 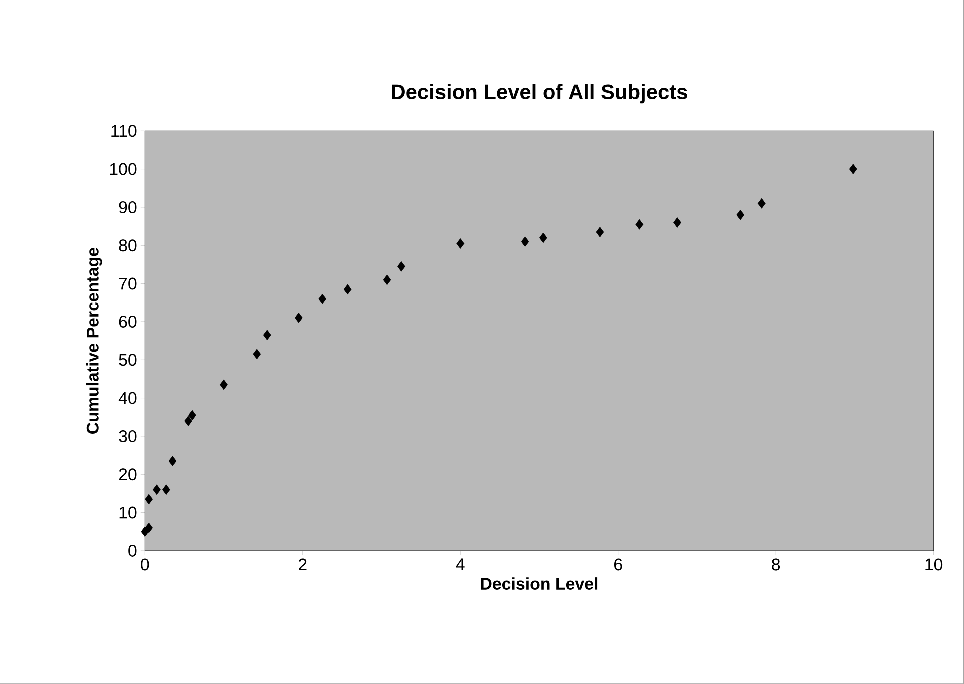 I want to click on y-tick-label: 110, so click(x=124, y=131).